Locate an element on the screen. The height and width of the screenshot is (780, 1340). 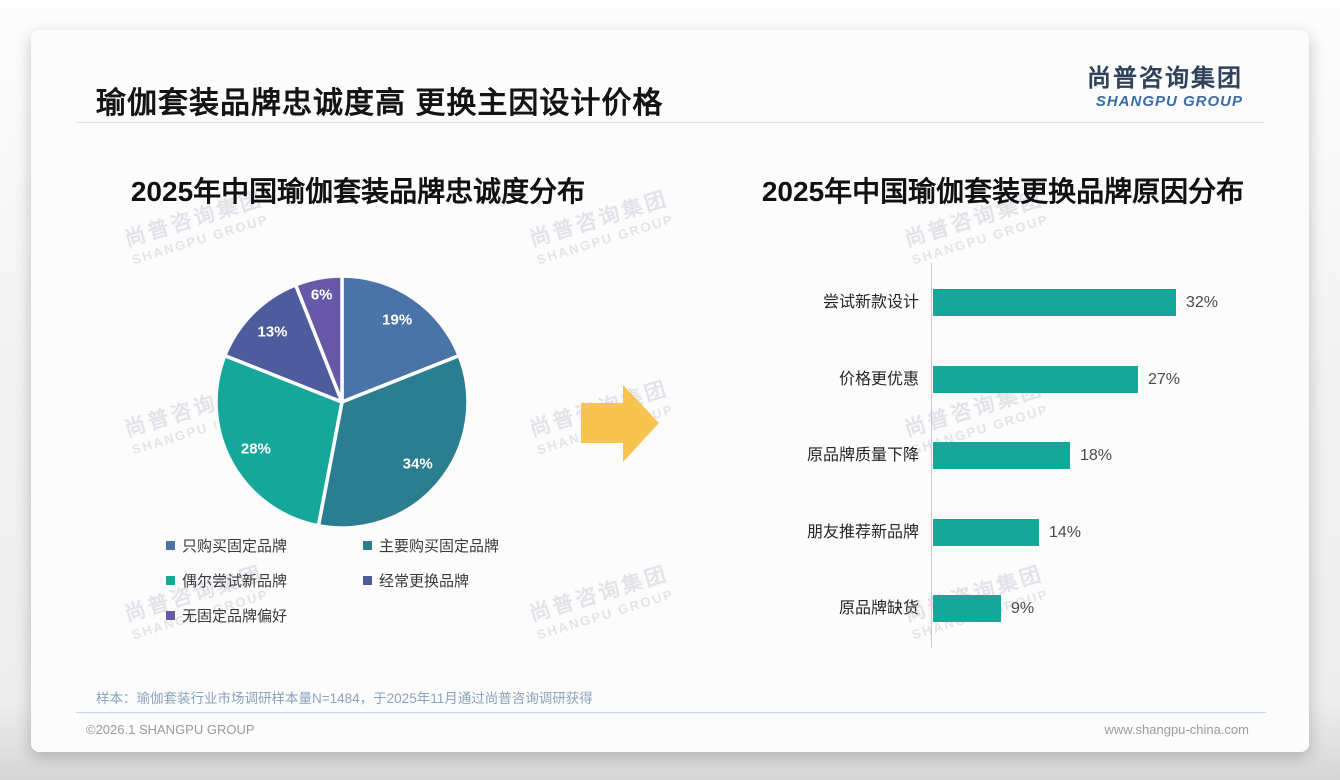
footer-divider is located at coordinates (671, 712).